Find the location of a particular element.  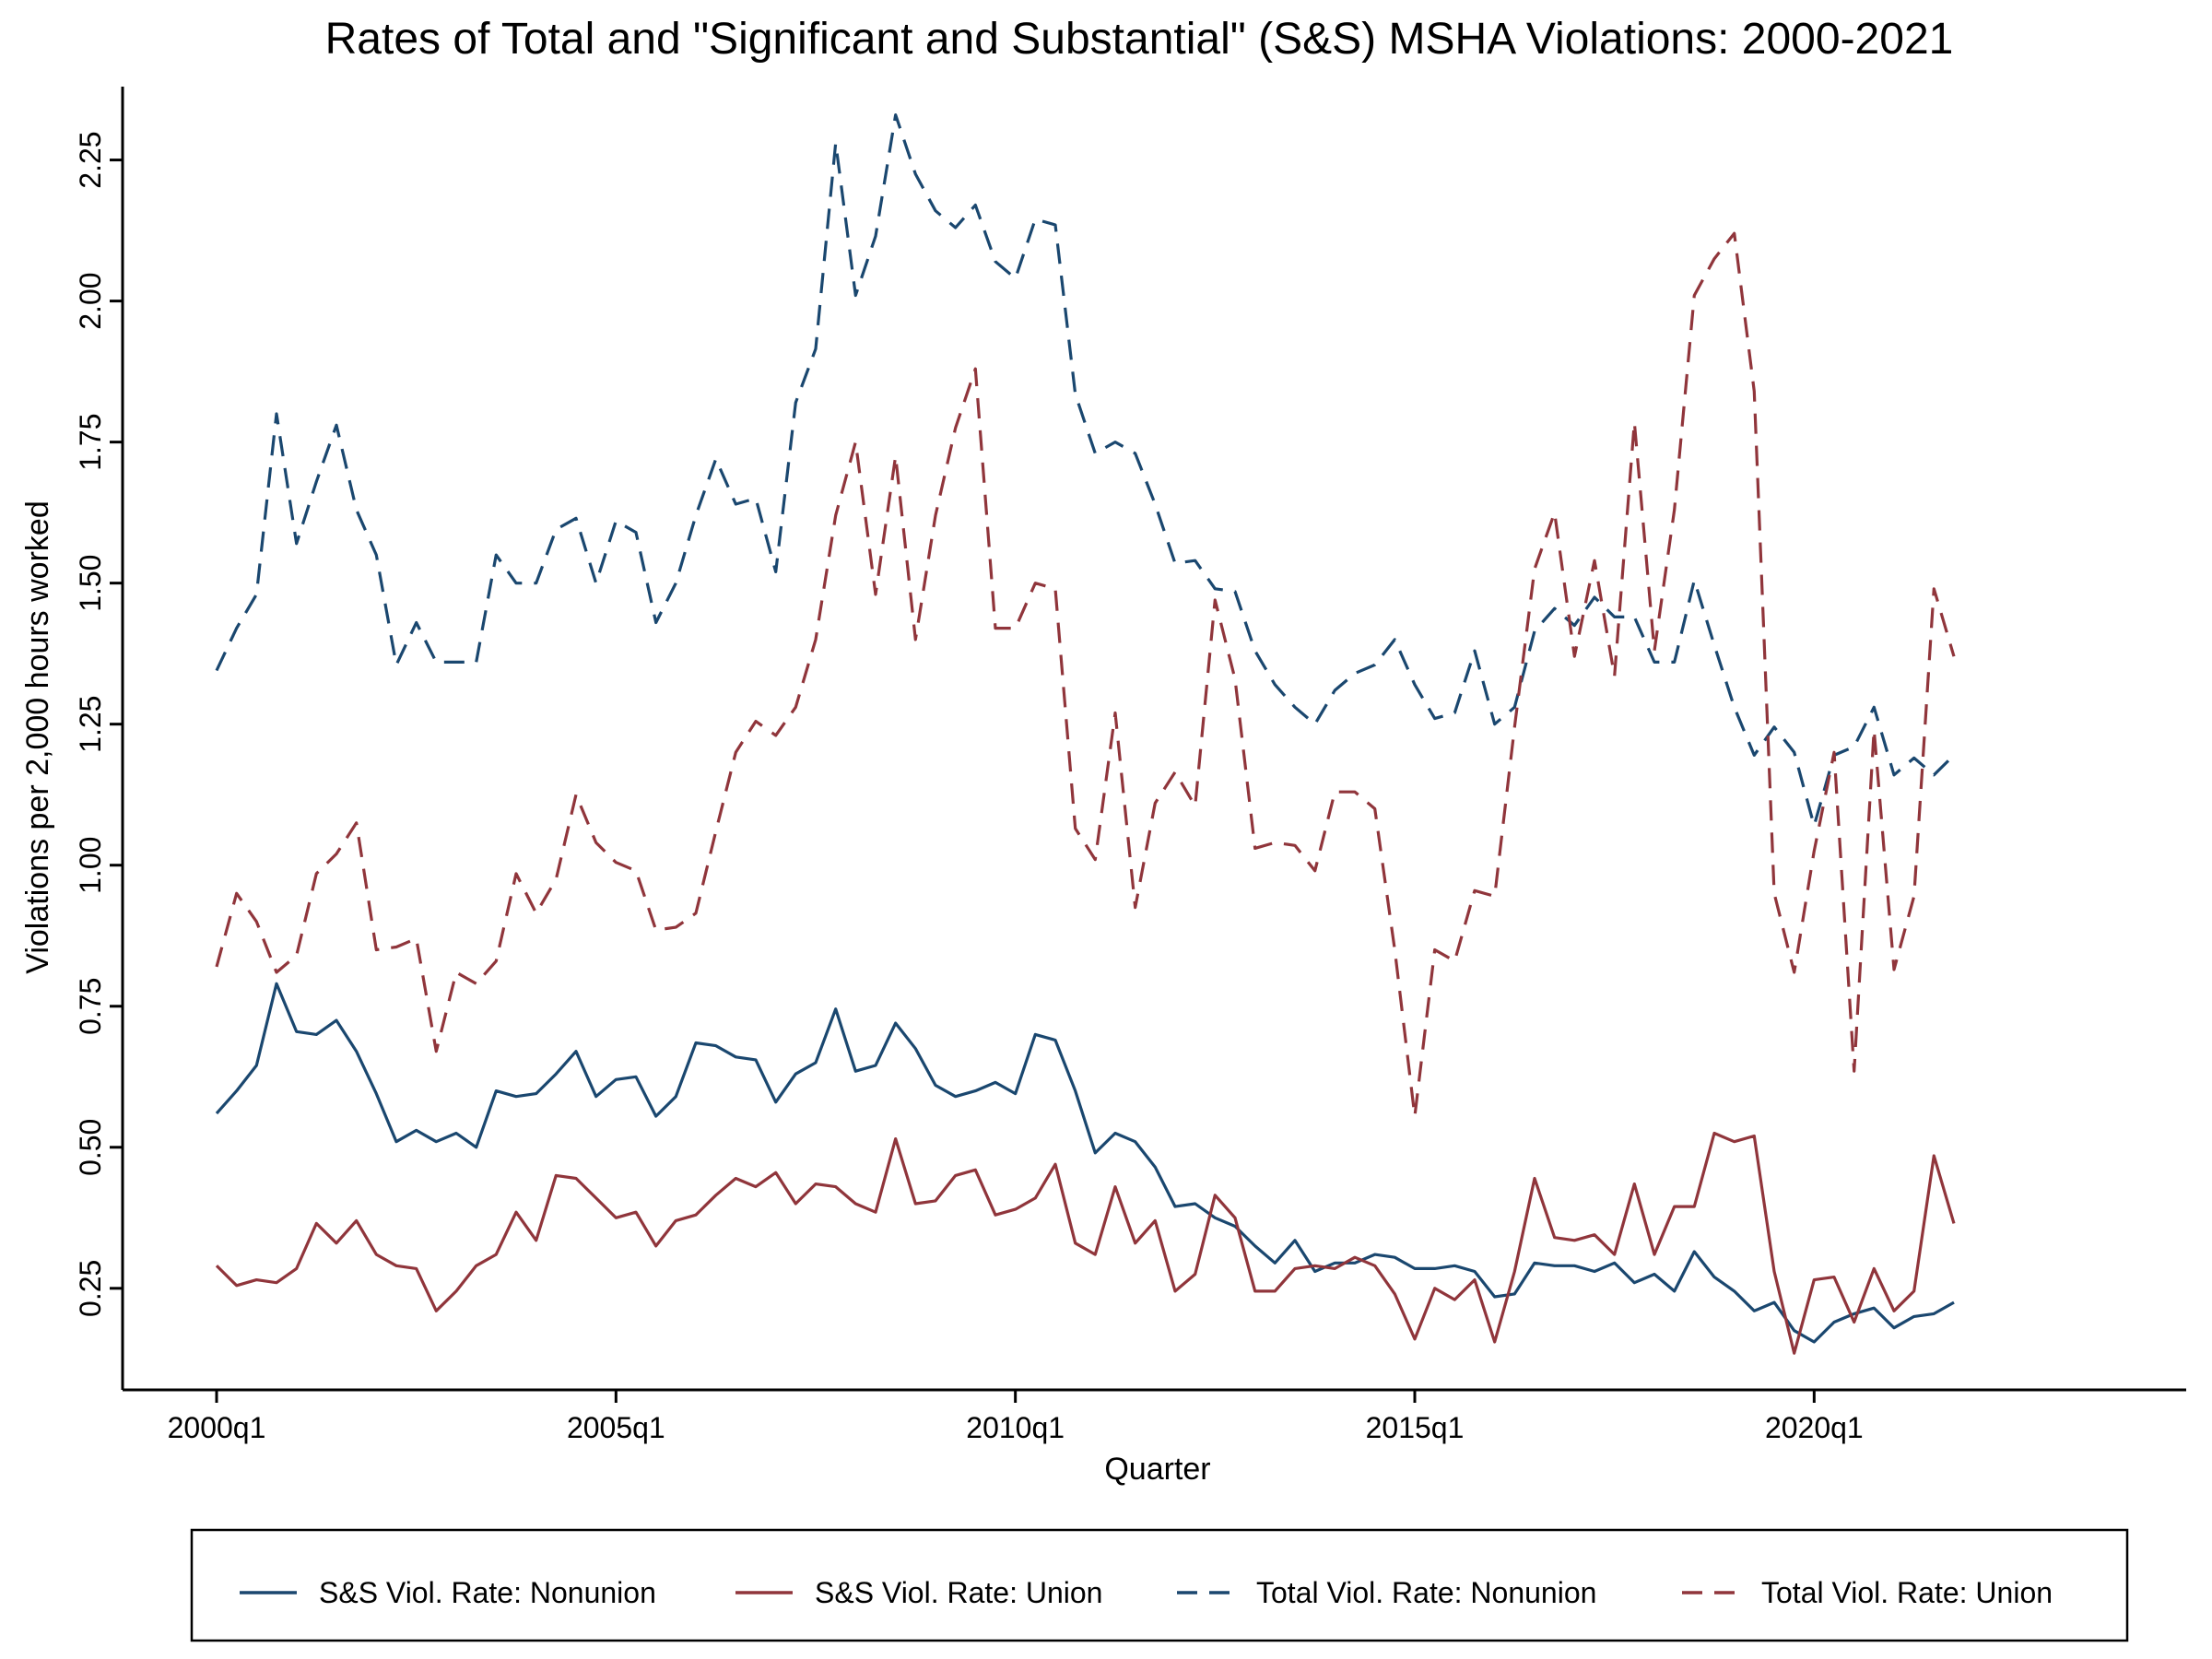

x-tick-label: 2005q1 is located at coordinates (616, 1427).